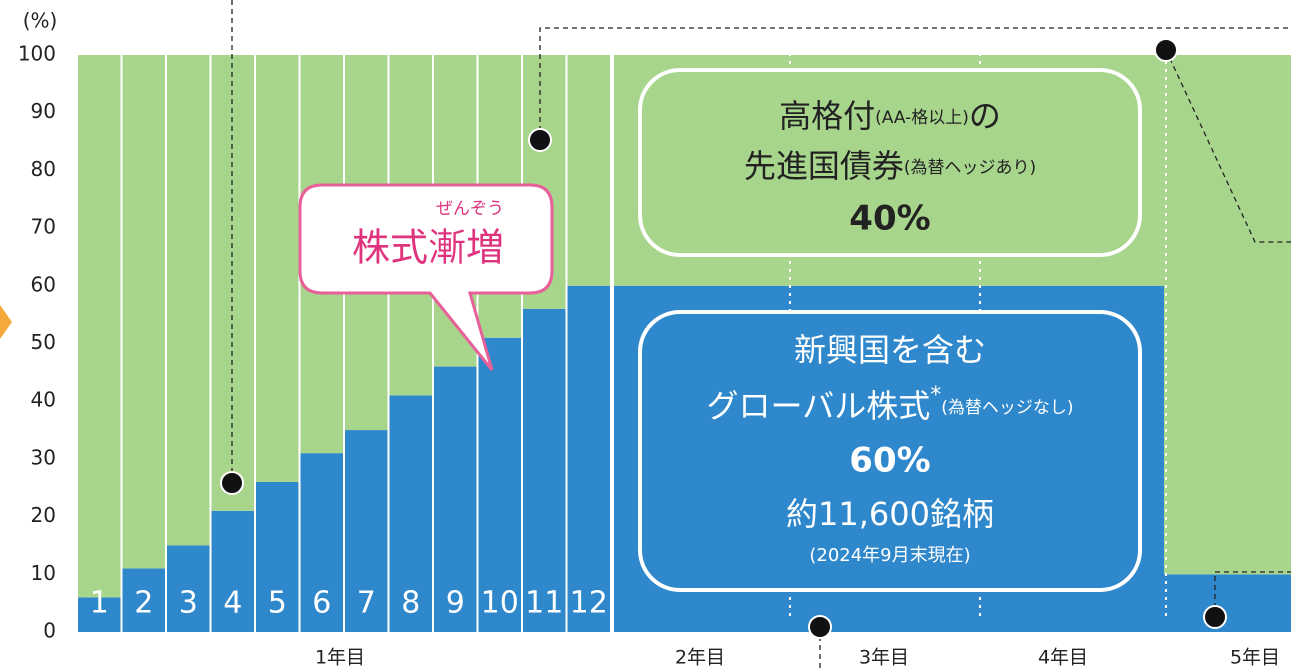  What do you see at coordinates (890, 514) in the screenshot?
I see `equity-count: 約11,600銘柄` at bounding box center [890, 514].